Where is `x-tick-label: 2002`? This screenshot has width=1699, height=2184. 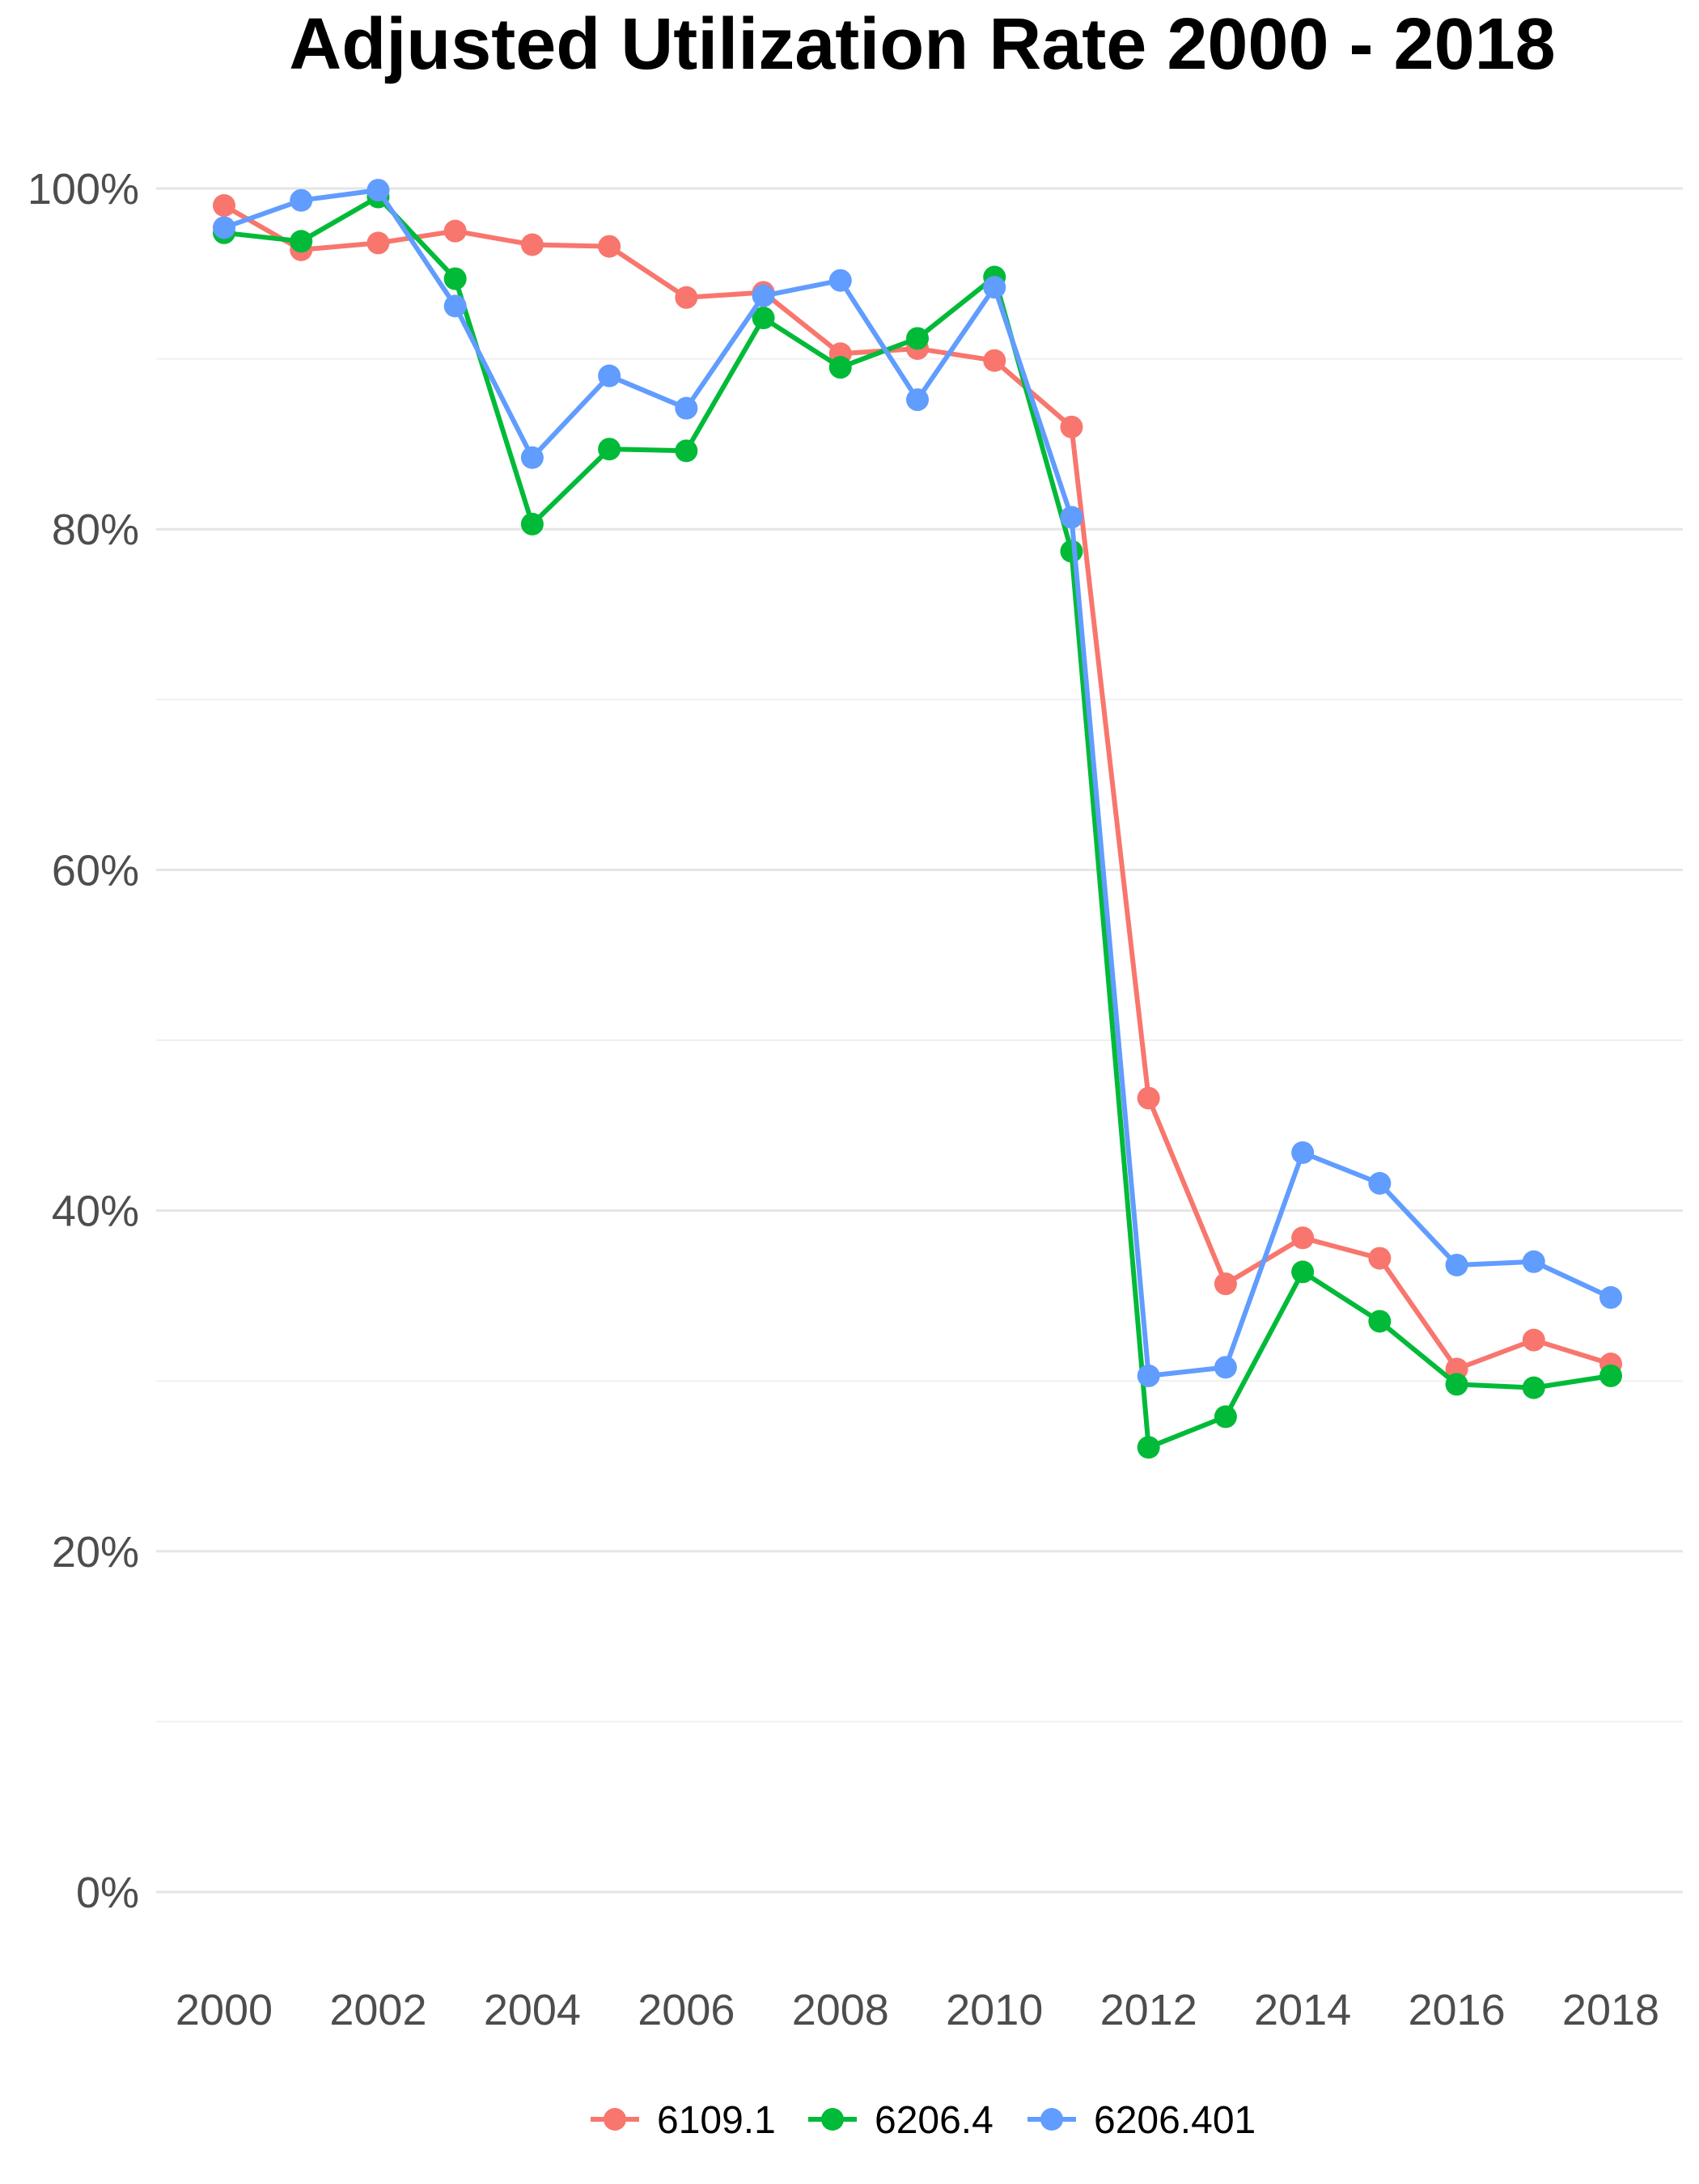 x-tick-label: 2002 is located at coordinates (377, 2010).